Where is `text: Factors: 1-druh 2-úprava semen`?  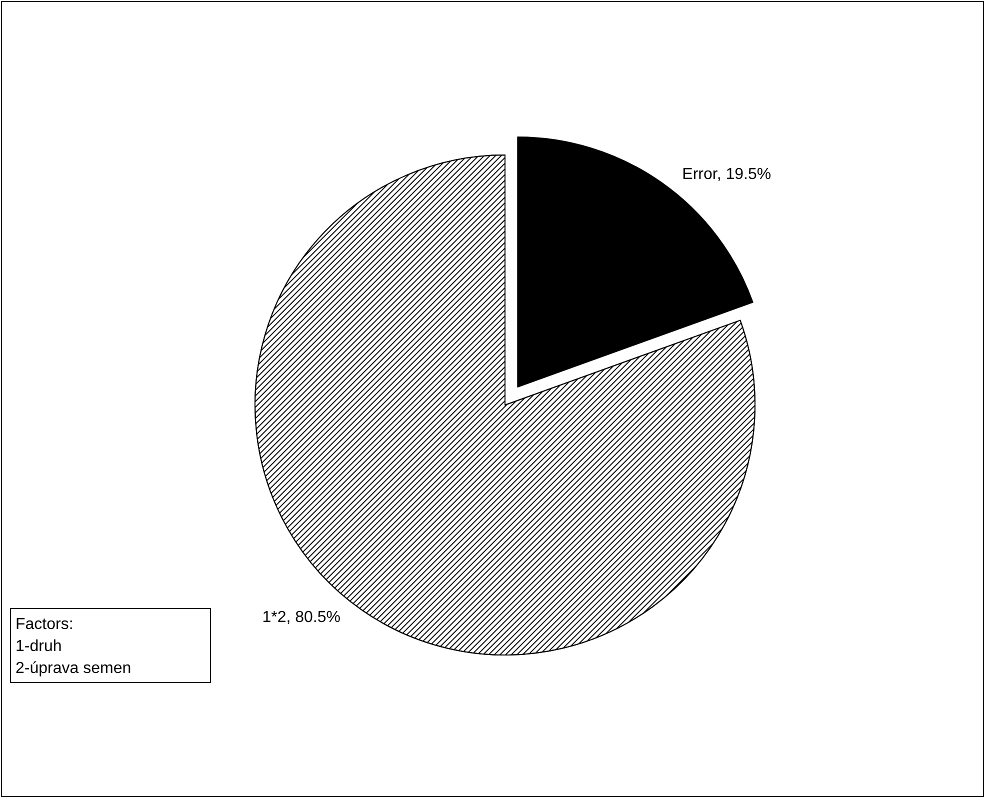 text: Factors: 1-druh 2-úprava semen is located at coordinates (74, 646).